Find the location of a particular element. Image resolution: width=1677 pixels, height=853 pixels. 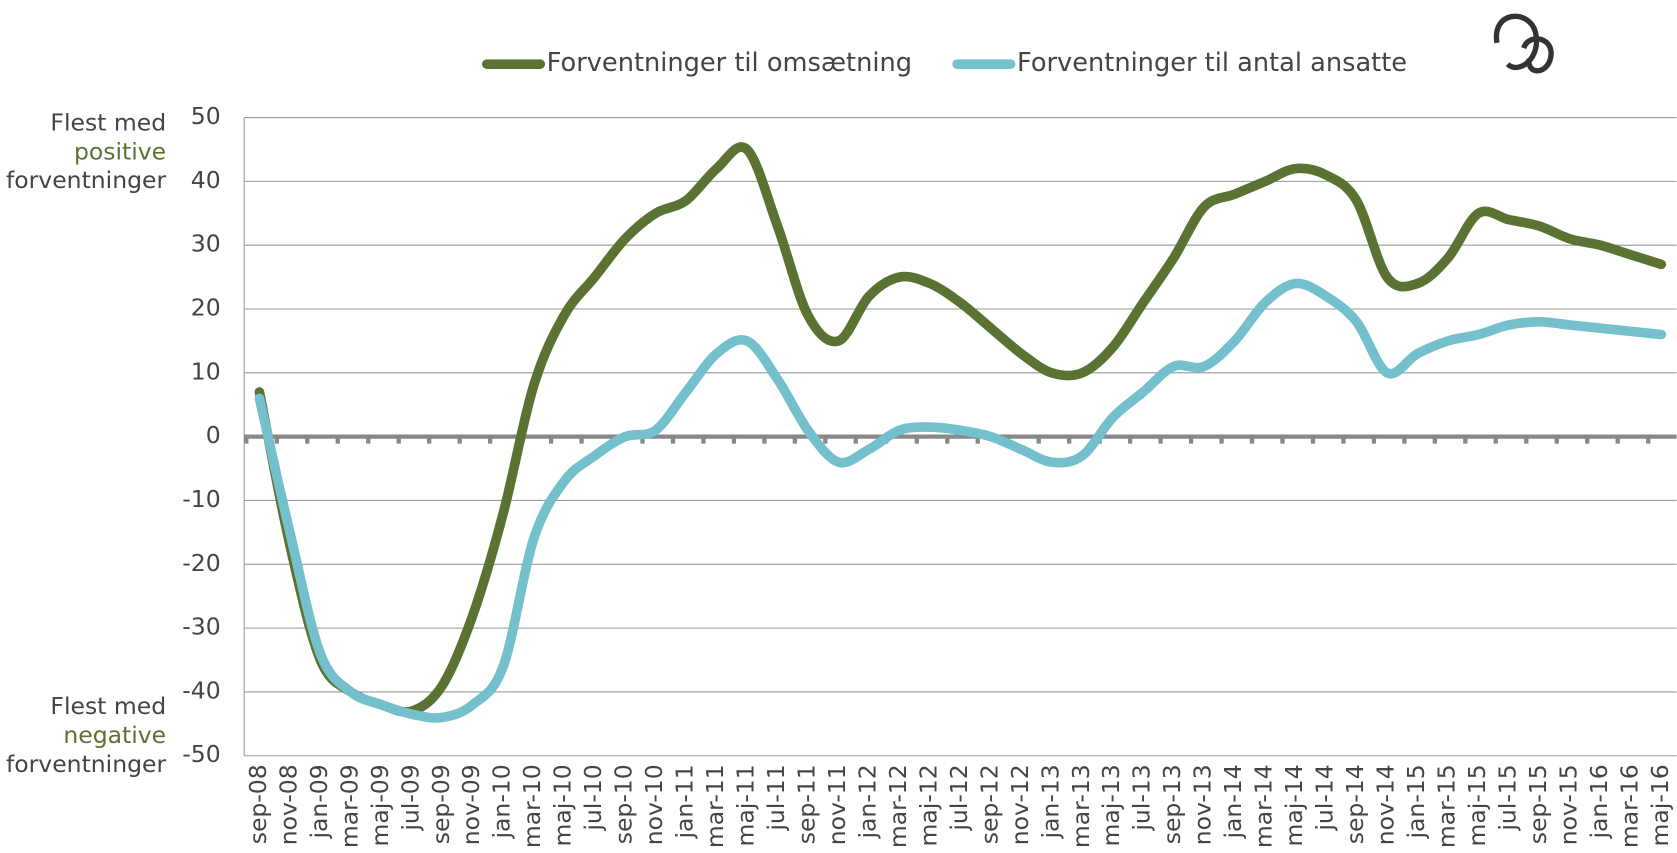

x-tick-label: mar-13 is located at coordinates (1081, 806).